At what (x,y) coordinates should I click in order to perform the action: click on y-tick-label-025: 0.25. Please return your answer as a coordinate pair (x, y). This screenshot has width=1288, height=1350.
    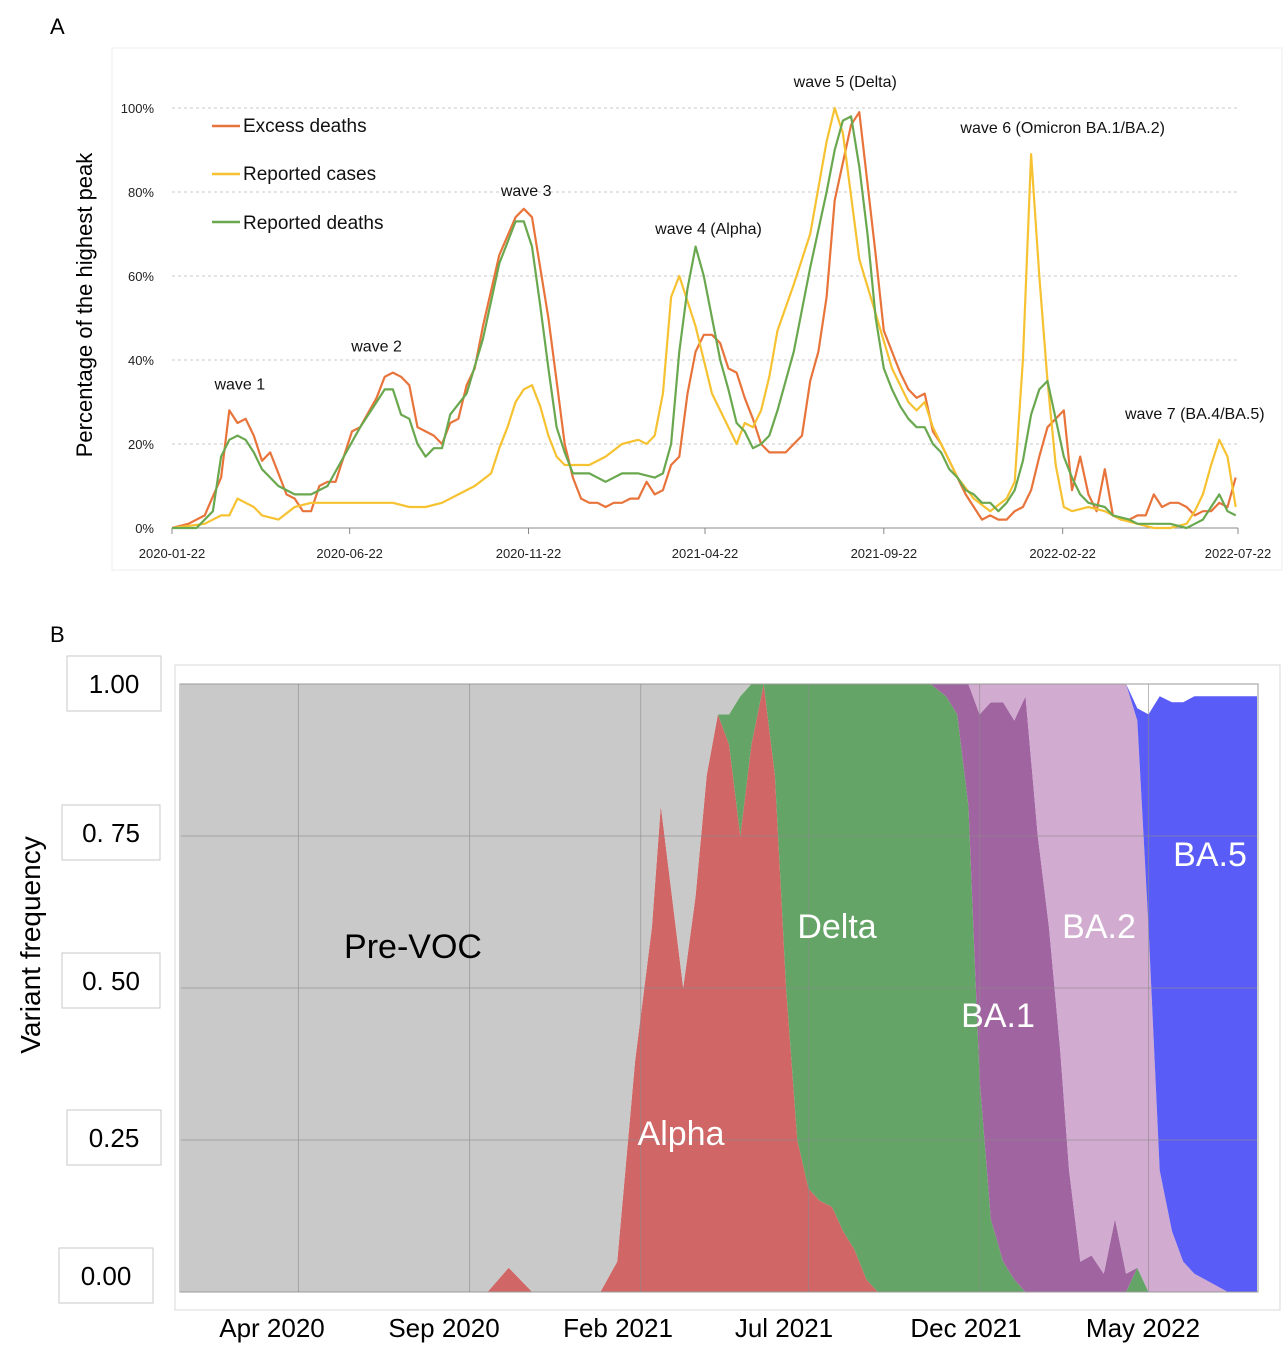
    Looking at the image, I should click on (114, 1138).